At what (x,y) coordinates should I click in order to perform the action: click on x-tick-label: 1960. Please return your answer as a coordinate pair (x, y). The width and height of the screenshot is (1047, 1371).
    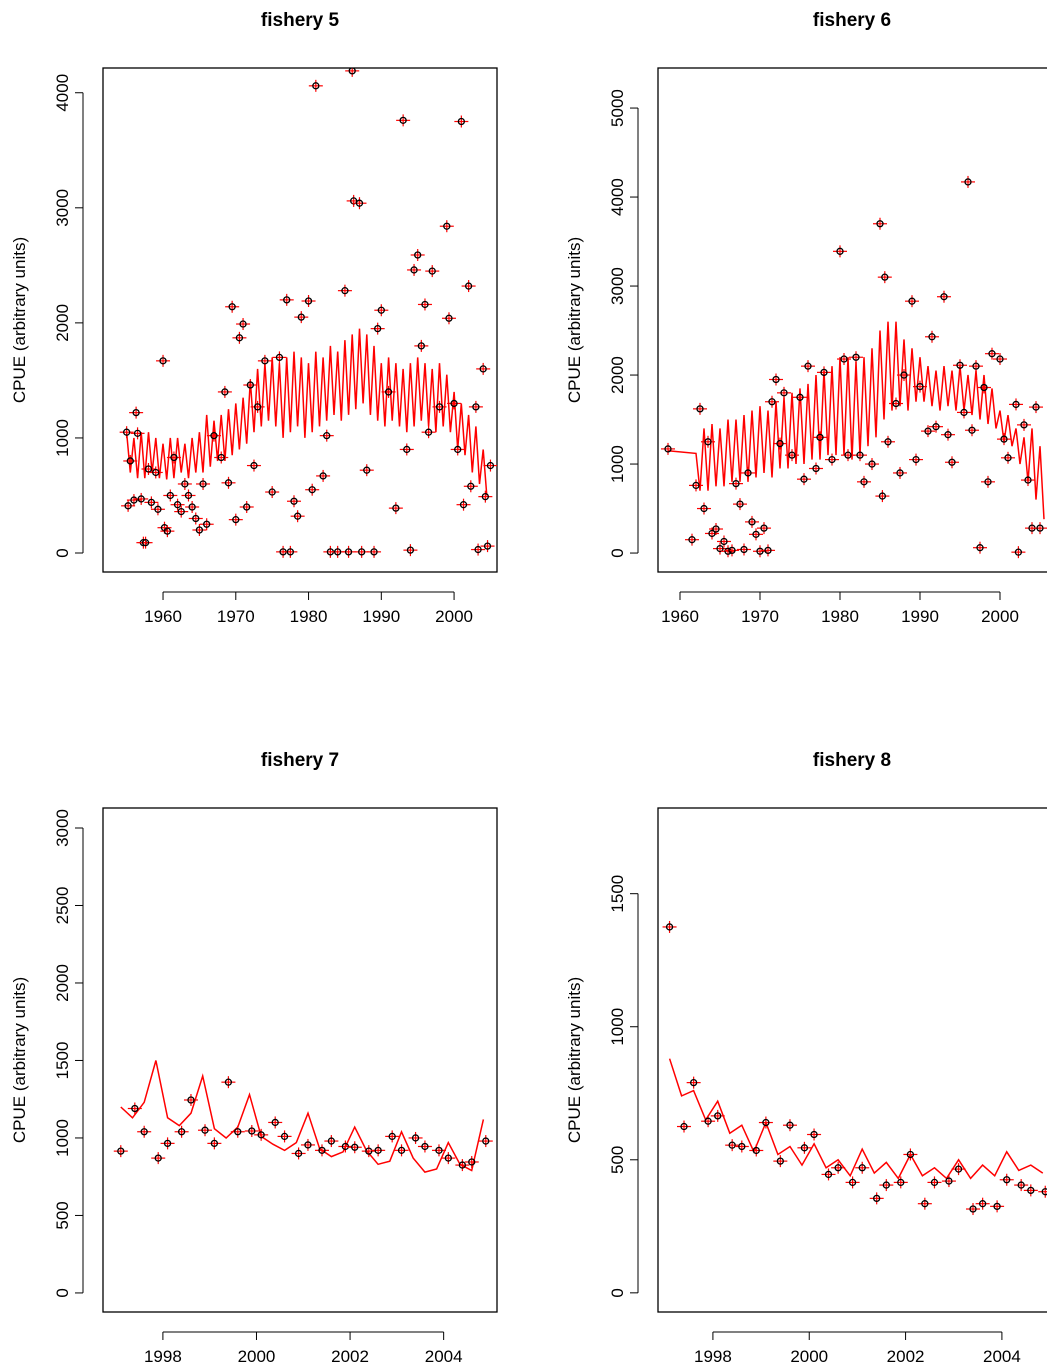
    Looking at the image, I should click on (163, 616).